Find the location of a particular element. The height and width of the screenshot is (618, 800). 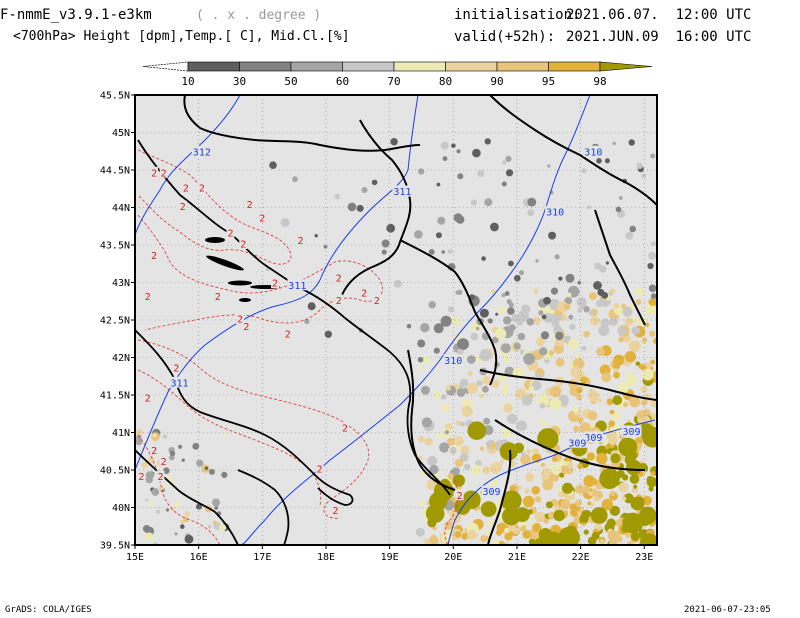

valid-value: 2021.JUN.09 16:00 UTC is located at coordinates (659, 37).